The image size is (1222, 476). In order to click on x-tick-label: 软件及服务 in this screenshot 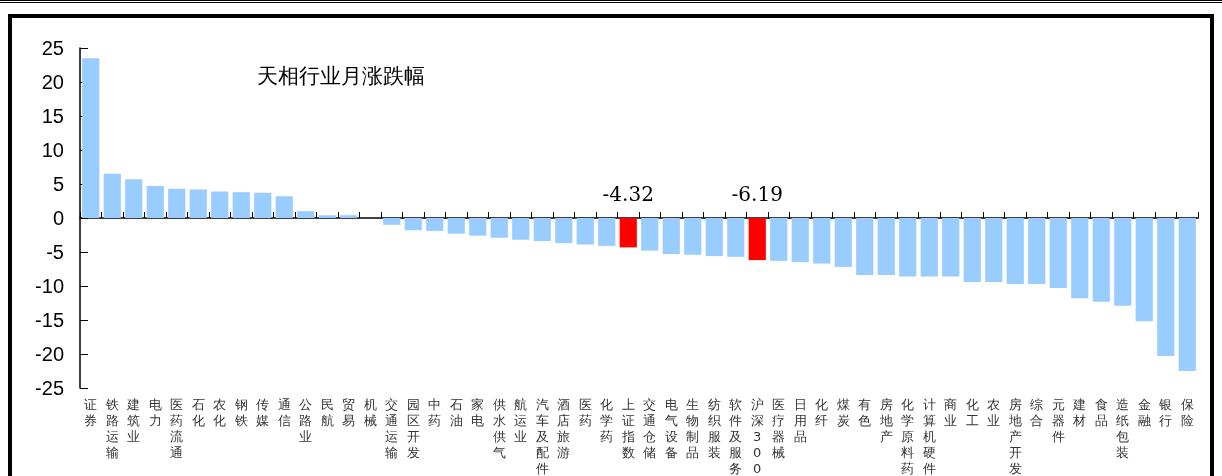, I will do `click(736, 436)`.